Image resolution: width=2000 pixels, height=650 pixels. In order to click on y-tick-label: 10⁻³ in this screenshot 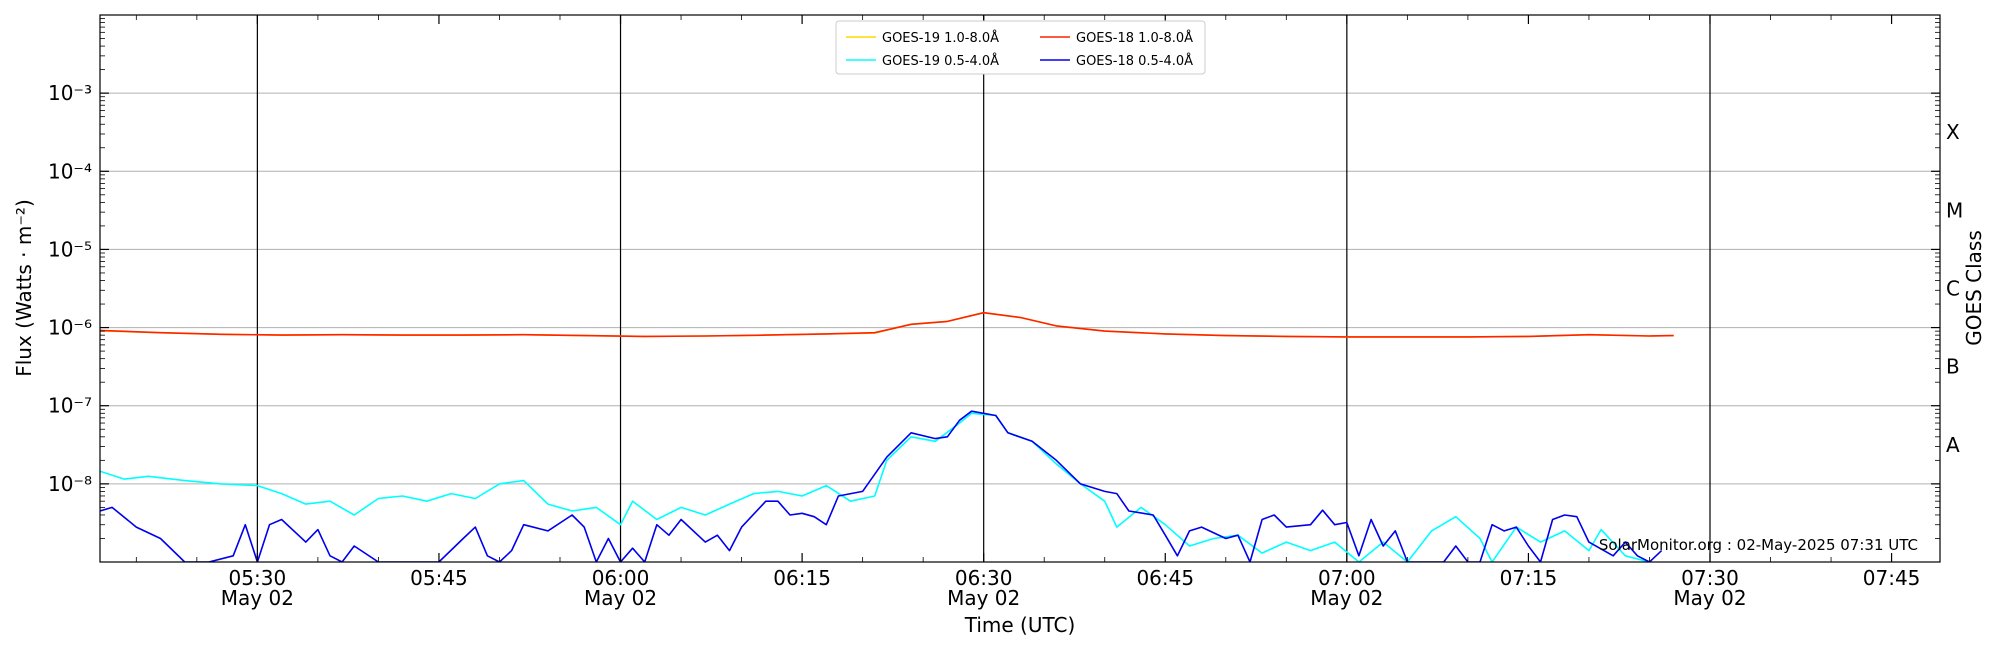, I will do `click(70, 93)`.